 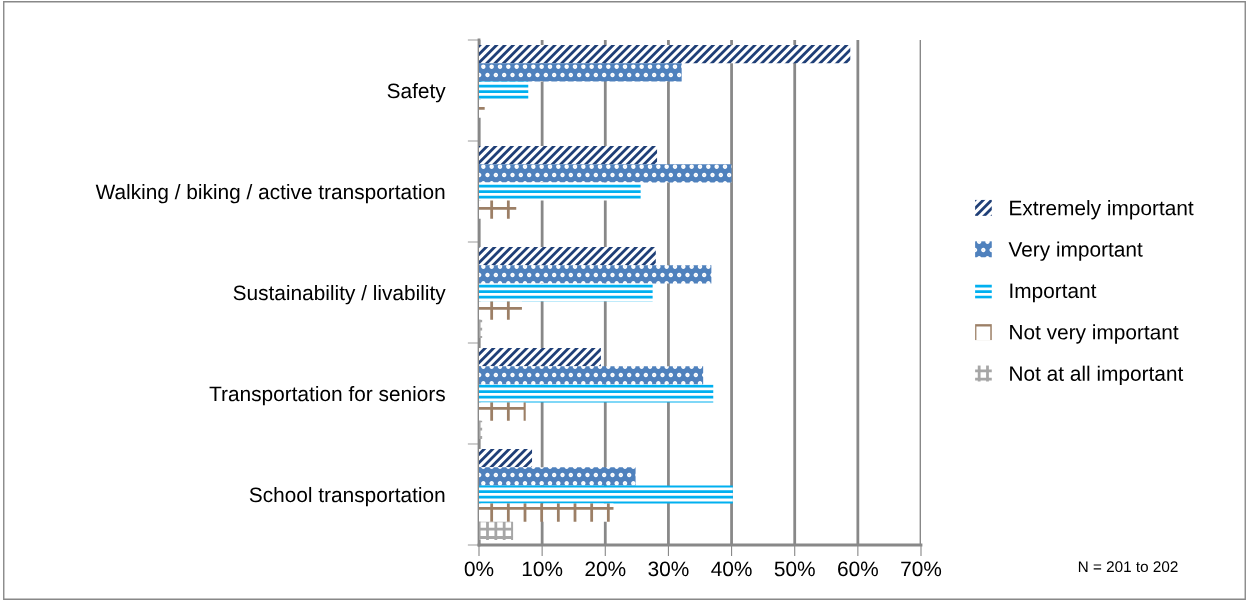 What do you see at coordinates (339, 294) in the screenshot?
I see `y-tick-label: Sustainability / livability` at bounding box center [339, 294].